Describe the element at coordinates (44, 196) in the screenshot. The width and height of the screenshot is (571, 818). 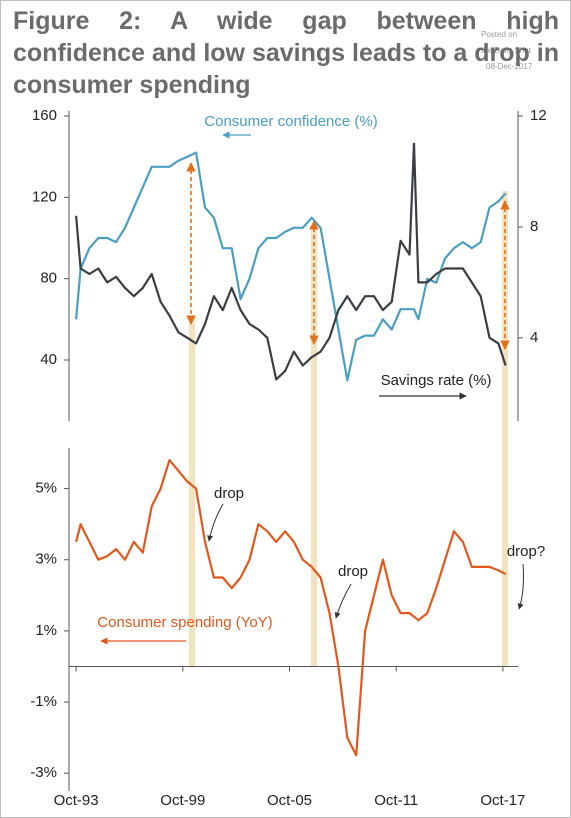
I see `y-tick-label: 120` at that location.